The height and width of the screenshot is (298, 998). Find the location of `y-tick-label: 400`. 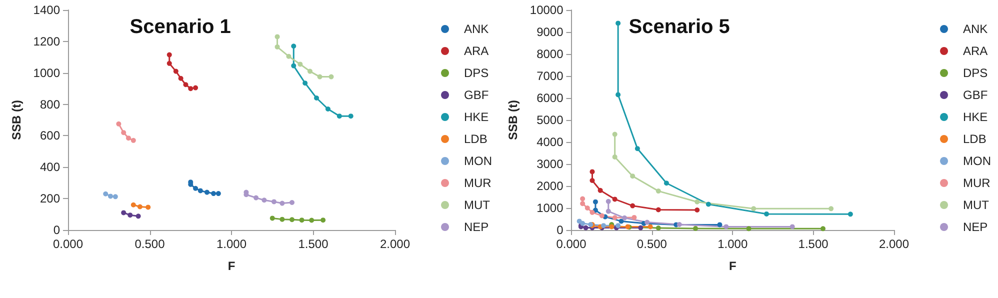

y-tick-label: 400 is located at coordinates (50, 167).